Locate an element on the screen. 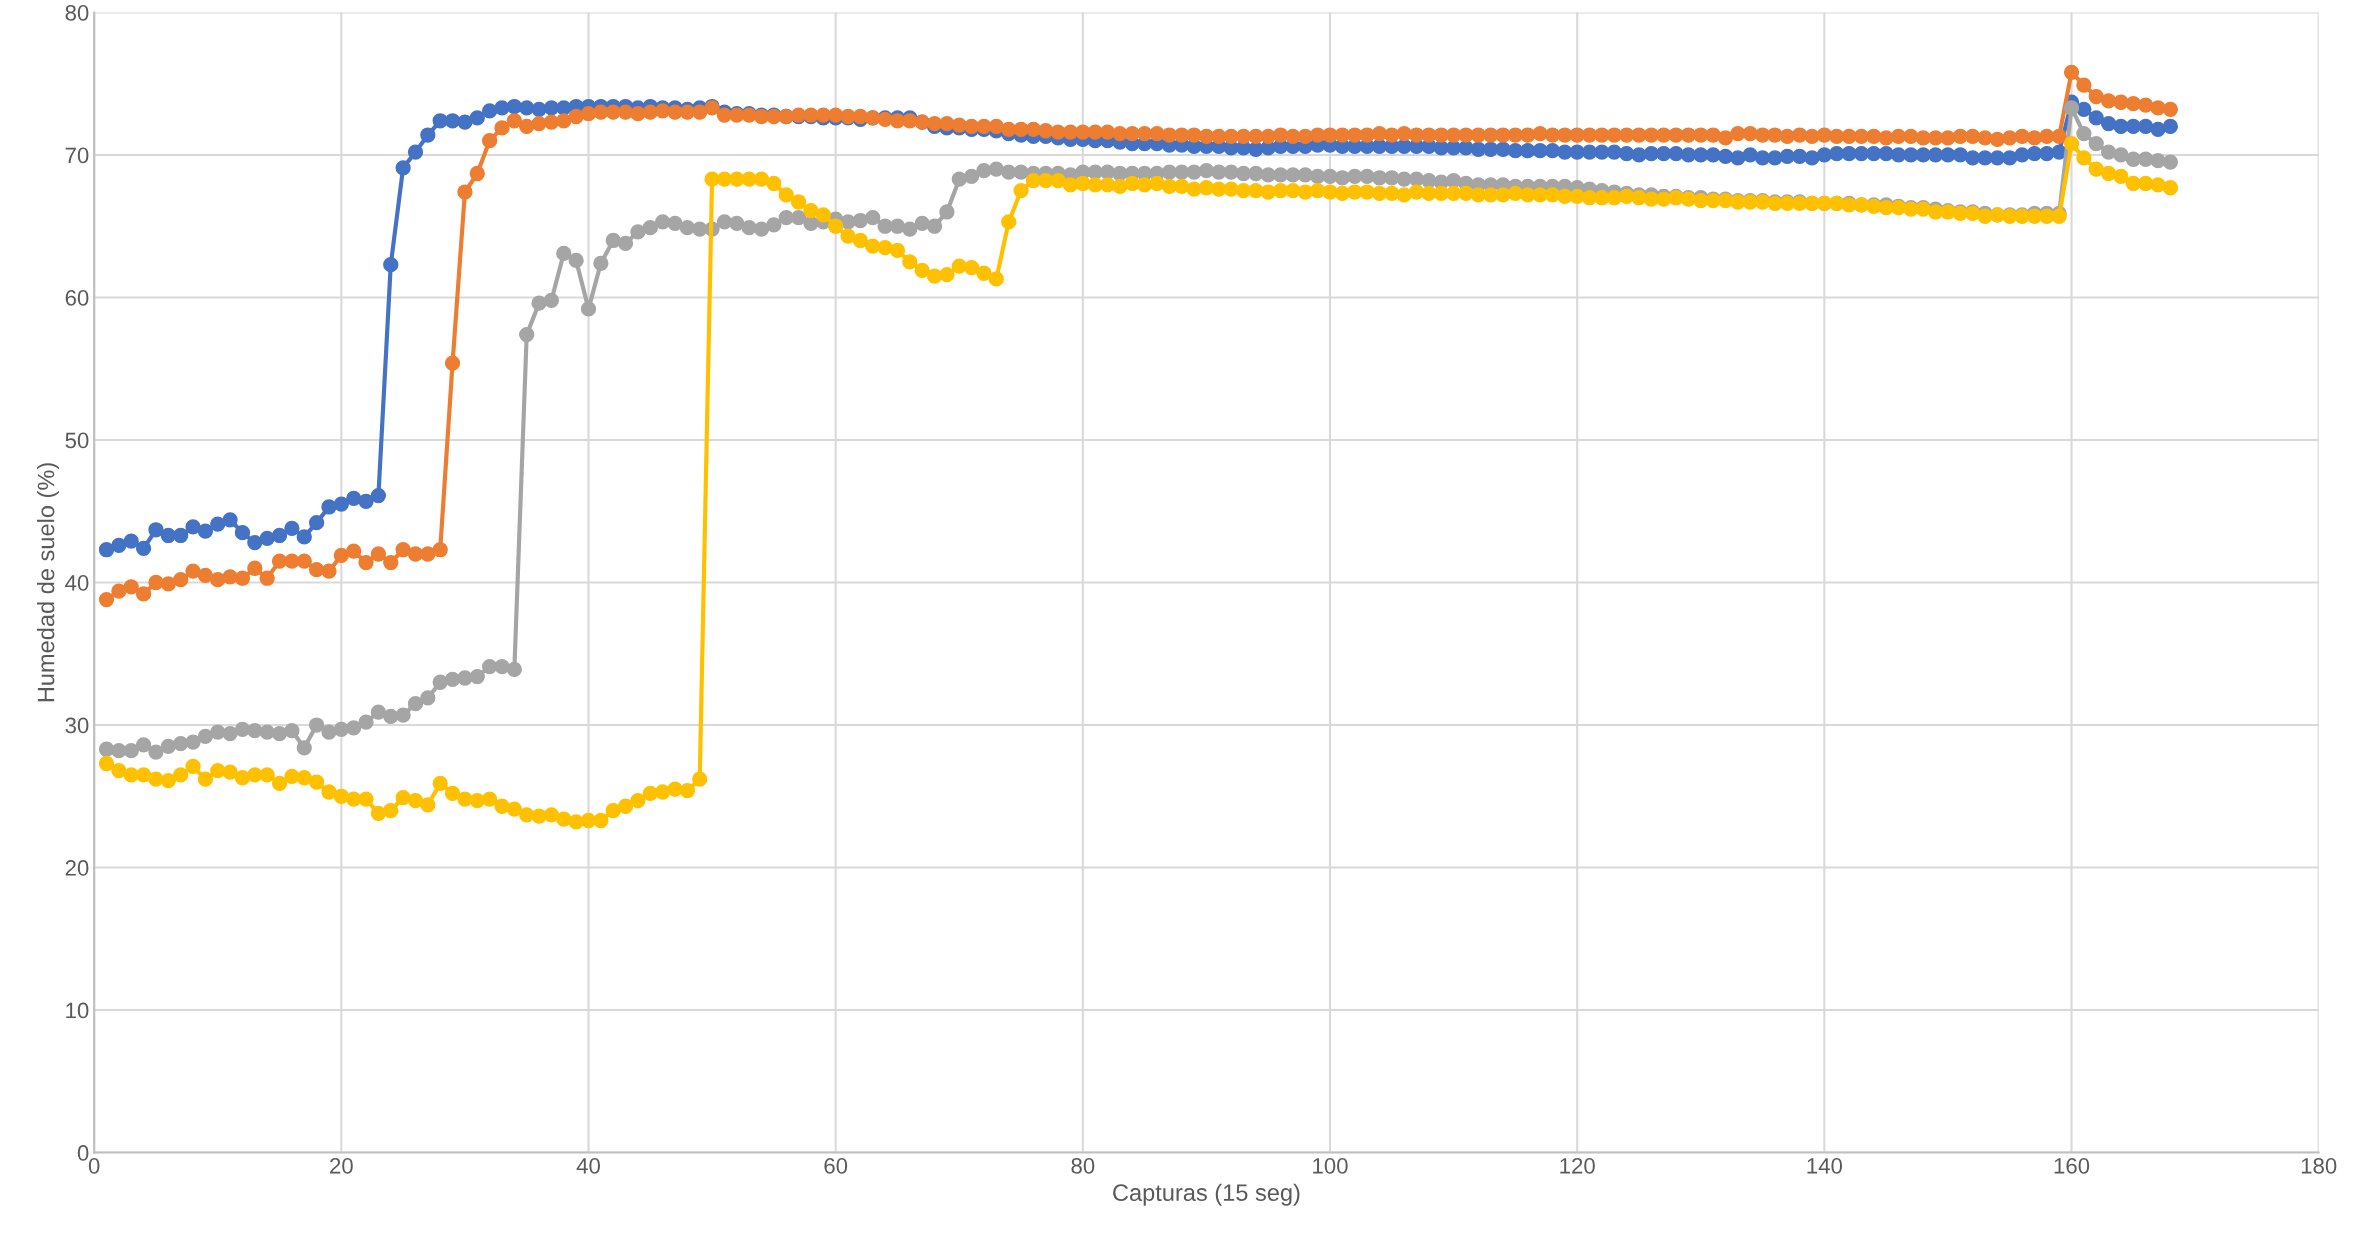 The image size is (2354, 1246). x-tick-label: 180 is located at coordinates (2319, 1166).